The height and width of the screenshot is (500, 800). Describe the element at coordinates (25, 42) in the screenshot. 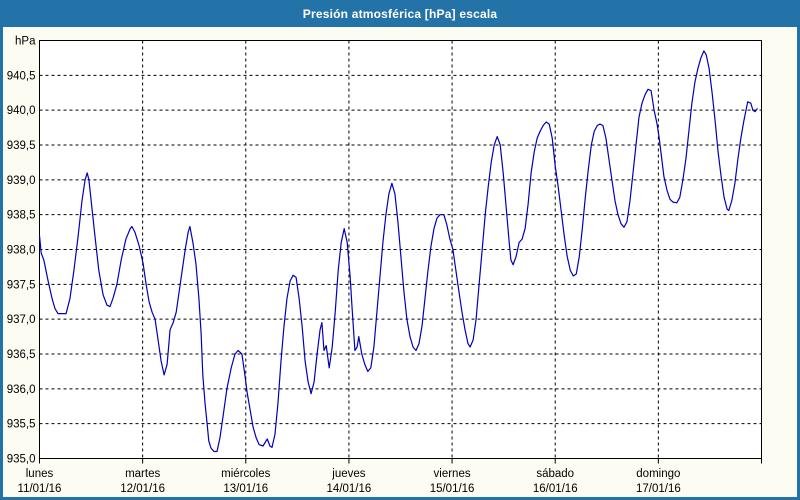

I see `y-axis-unit-label: hPa` at that location.